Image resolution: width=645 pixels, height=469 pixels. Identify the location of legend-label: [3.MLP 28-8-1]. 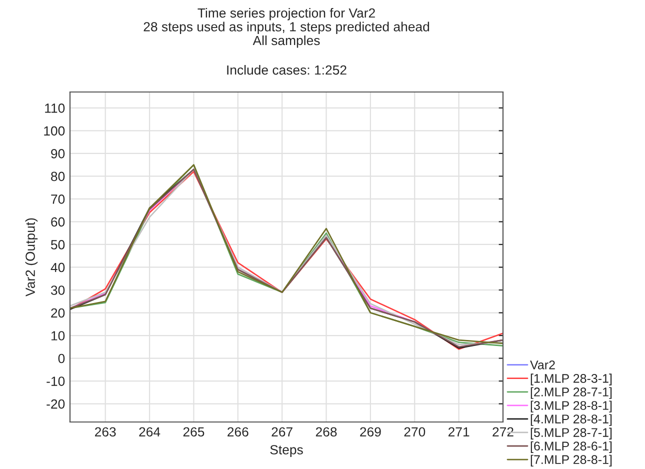
(571, 406).